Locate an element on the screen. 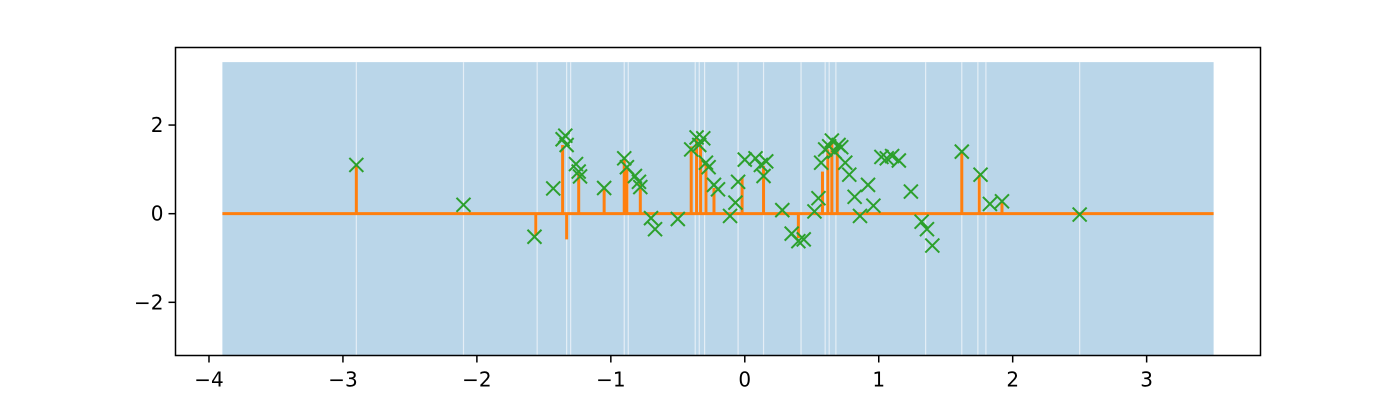 Image resolution: width=1400 pixels, height=400 pixels. x-tick-label: 3 is located at coordinates (1146, 380).